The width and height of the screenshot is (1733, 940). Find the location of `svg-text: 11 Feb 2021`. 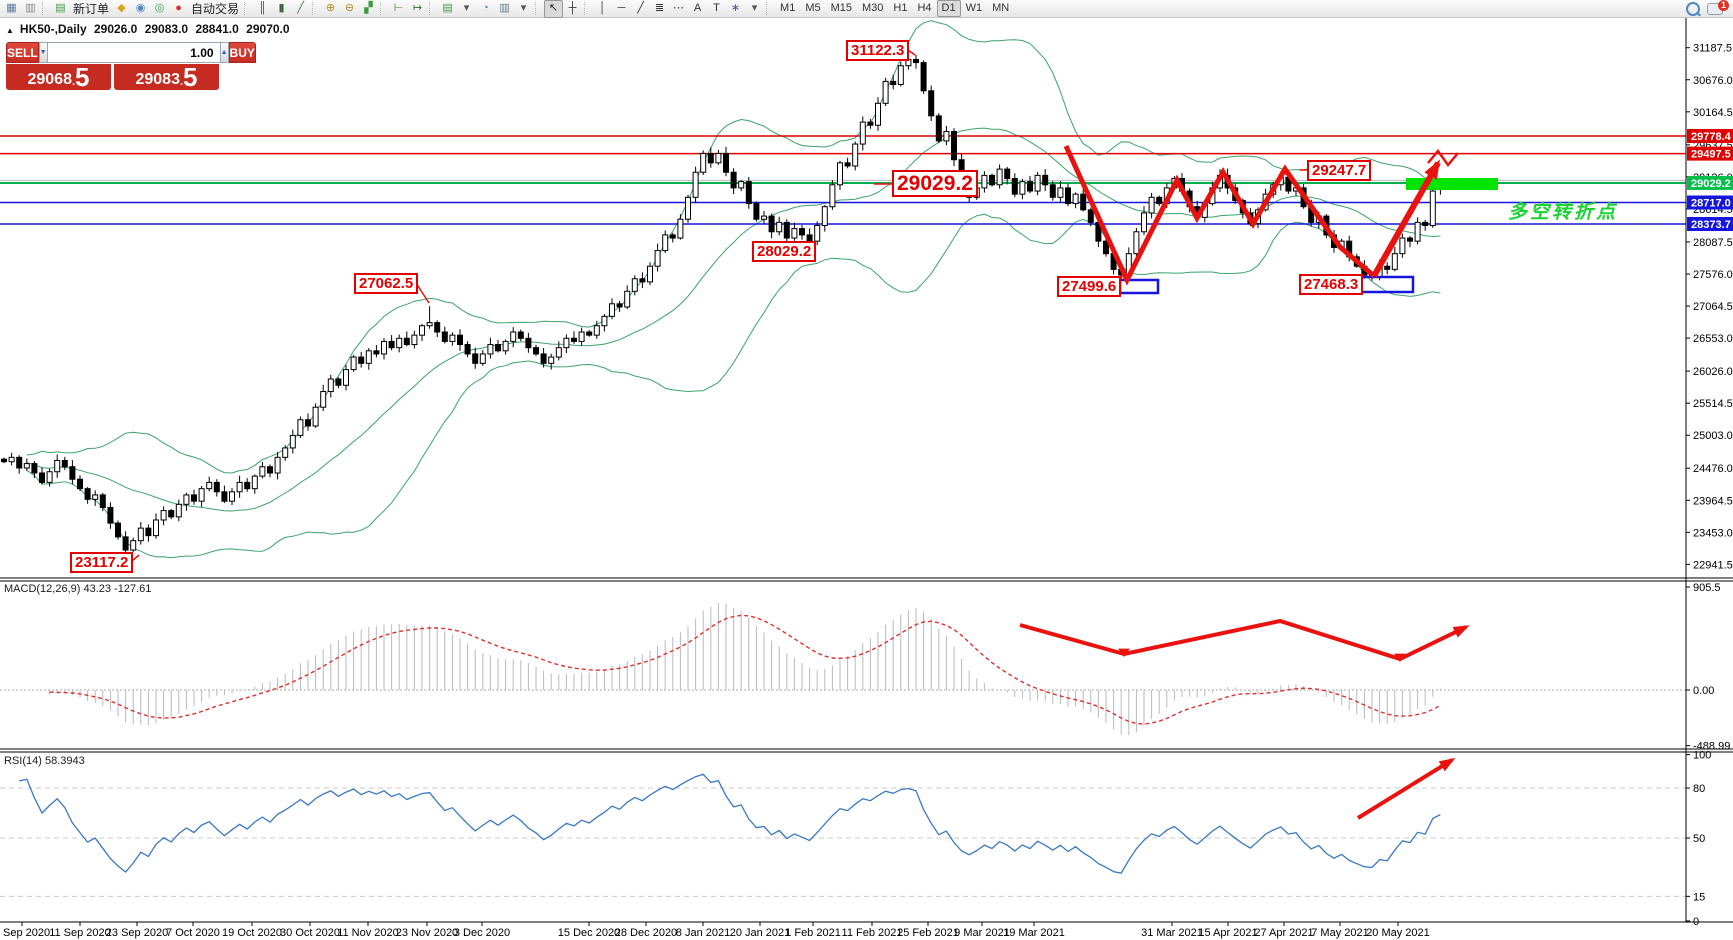

svg-text: 11 Feb 2021 is located at coordinates (872, 933).